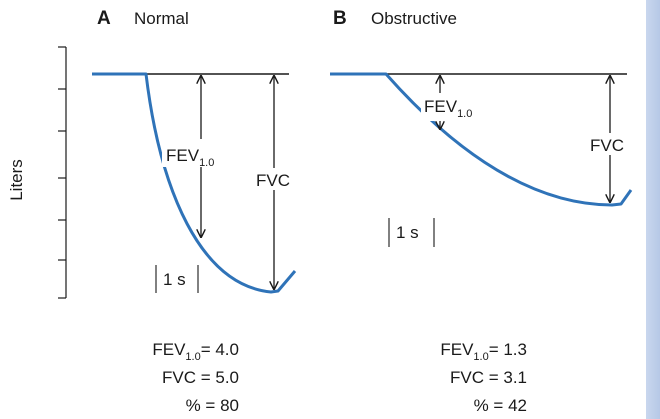 Image resolution: width=660 pixels, height=419 pixels. What do you see at coordinates (195, 351) in the screenshot?
I see `panel-a-fev-result: FEV1.0= 4.0` at bounding box center [195, 351].